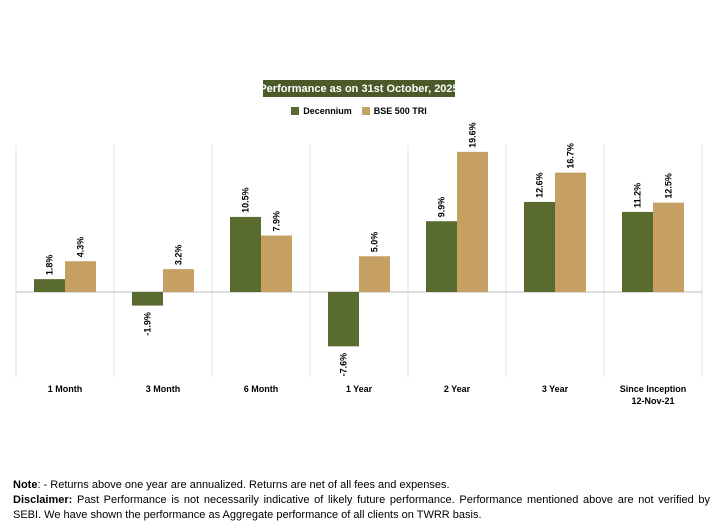  Describe the element at coordinates (81, 247) in the screenshot. I see `data-label-bse500-0: 4.3%` at that location.